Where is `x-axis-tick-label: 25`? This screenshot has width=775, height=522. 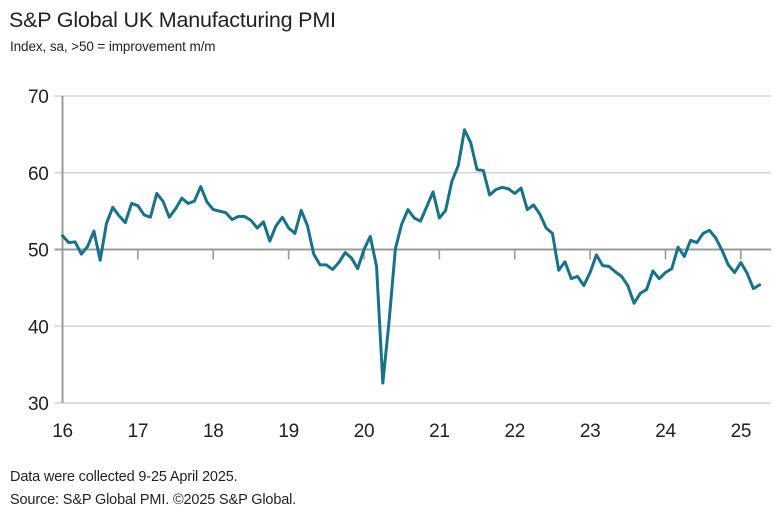
x-axis-tick-label: 25 is located at coordinates (741, 431).